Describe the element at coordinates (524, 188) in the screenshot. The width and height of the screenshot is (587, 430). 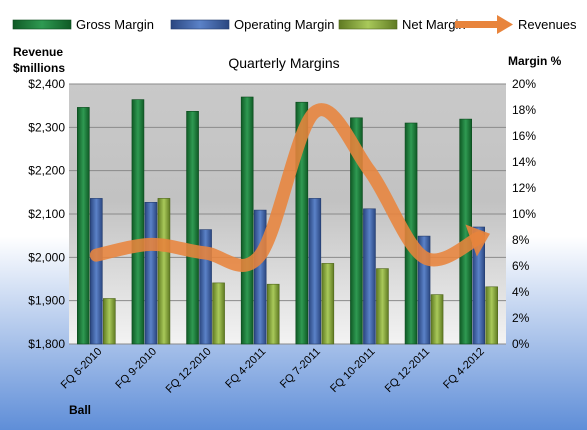
I see `right-tick-label: 12%` at that location.